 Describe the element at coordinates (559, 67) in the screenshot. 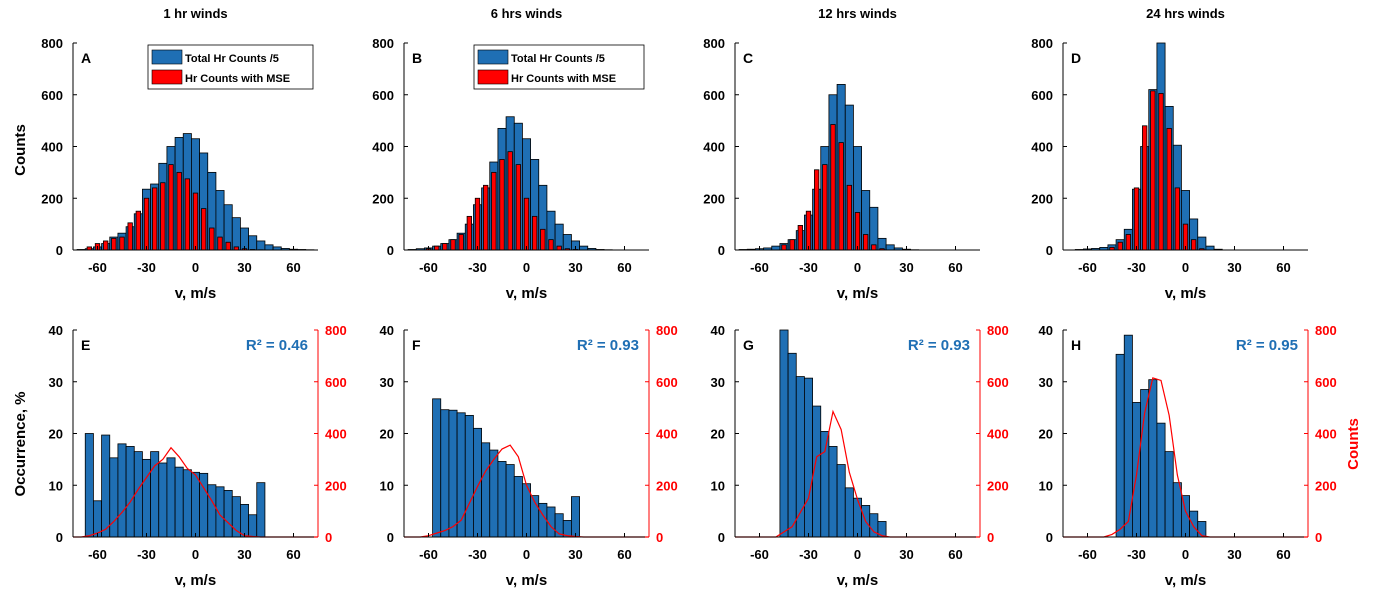

I see `legend: Total Hr Counts /5 Hr Counts with MSE` at that location.